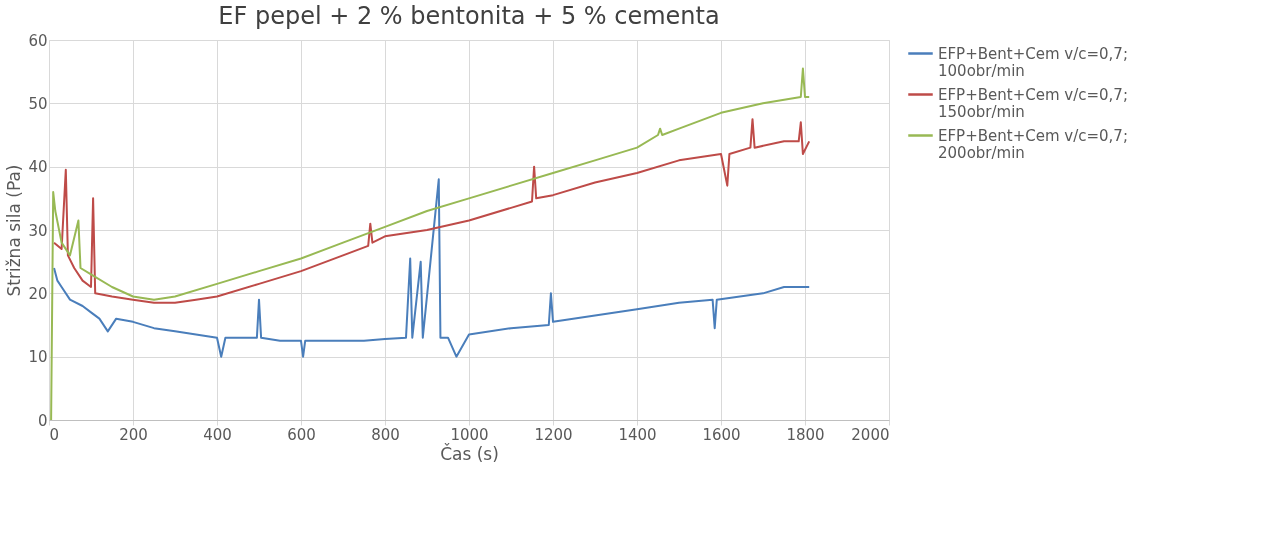  What do you see at coordinates (38, 293) in the screenshot?
I see `y-tick-label: 20` at bounding box center [38, 293].